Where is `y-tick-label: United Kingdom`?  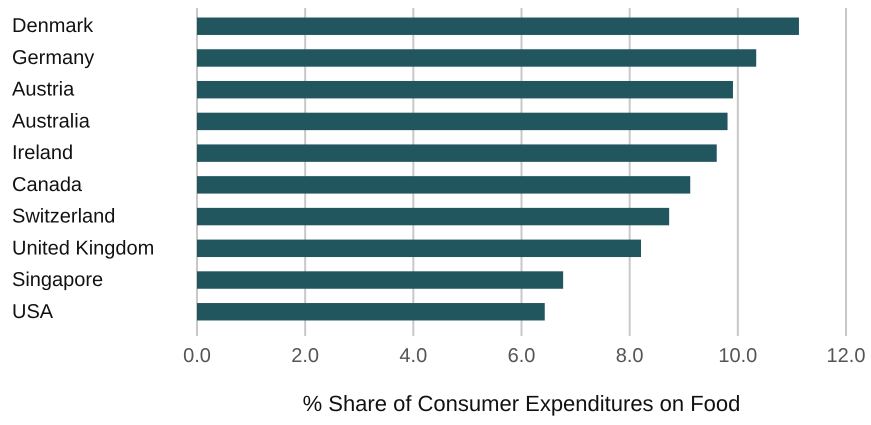
y-tick-label: United Kingdom is located at coordinates (83, 248).